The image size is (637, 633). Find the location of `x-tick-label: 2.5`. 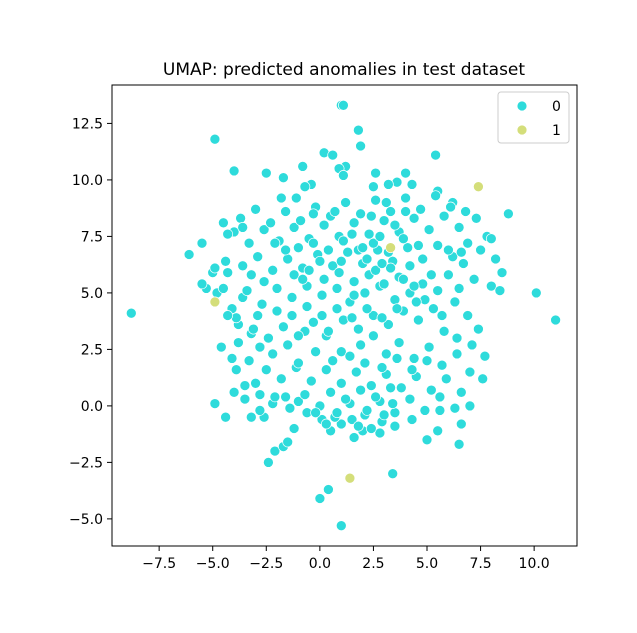

x-tick-label: 2.5 is located at coordinates (373, 564).